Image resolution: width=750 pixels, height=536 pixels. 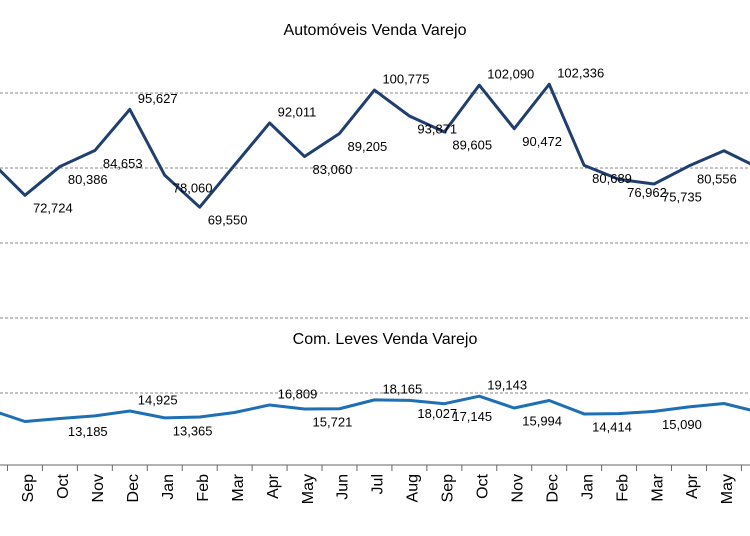 What do you see at coordinates (682, 424) in the screenshot?
I see `data-label: 15,090` at bounding box center [682, 424].